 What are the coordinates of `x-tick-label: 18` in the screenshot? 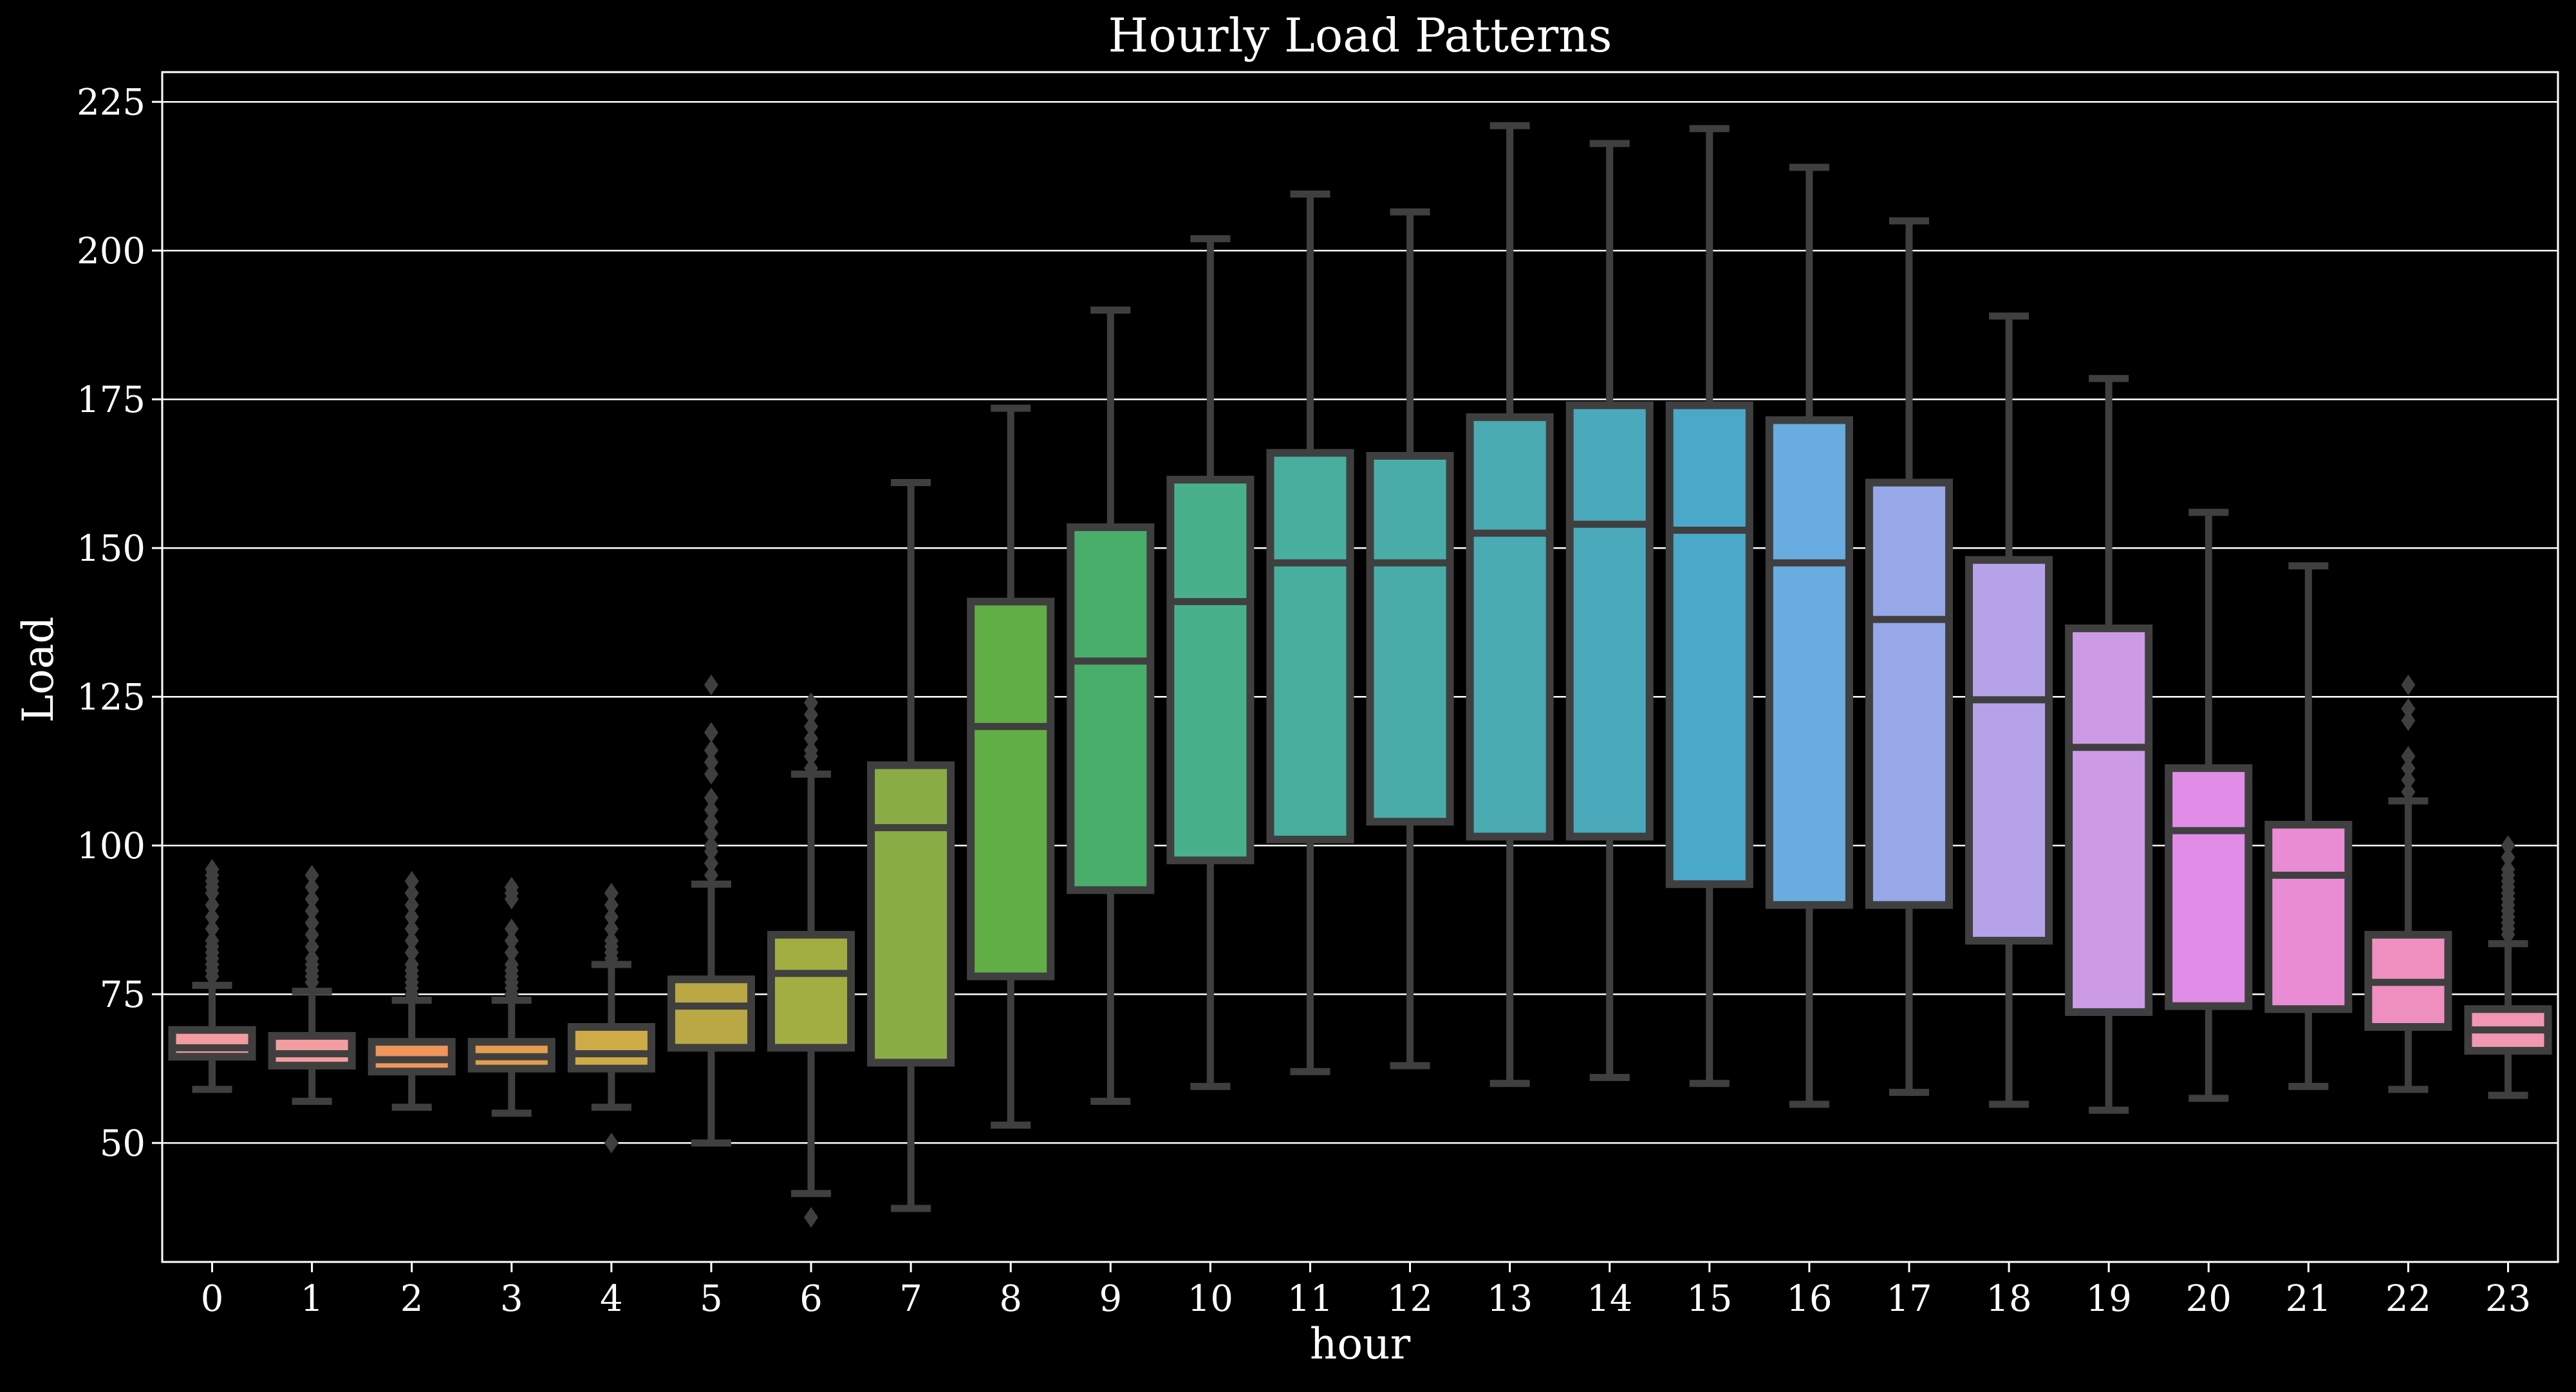 It's located at (2008, 1299).